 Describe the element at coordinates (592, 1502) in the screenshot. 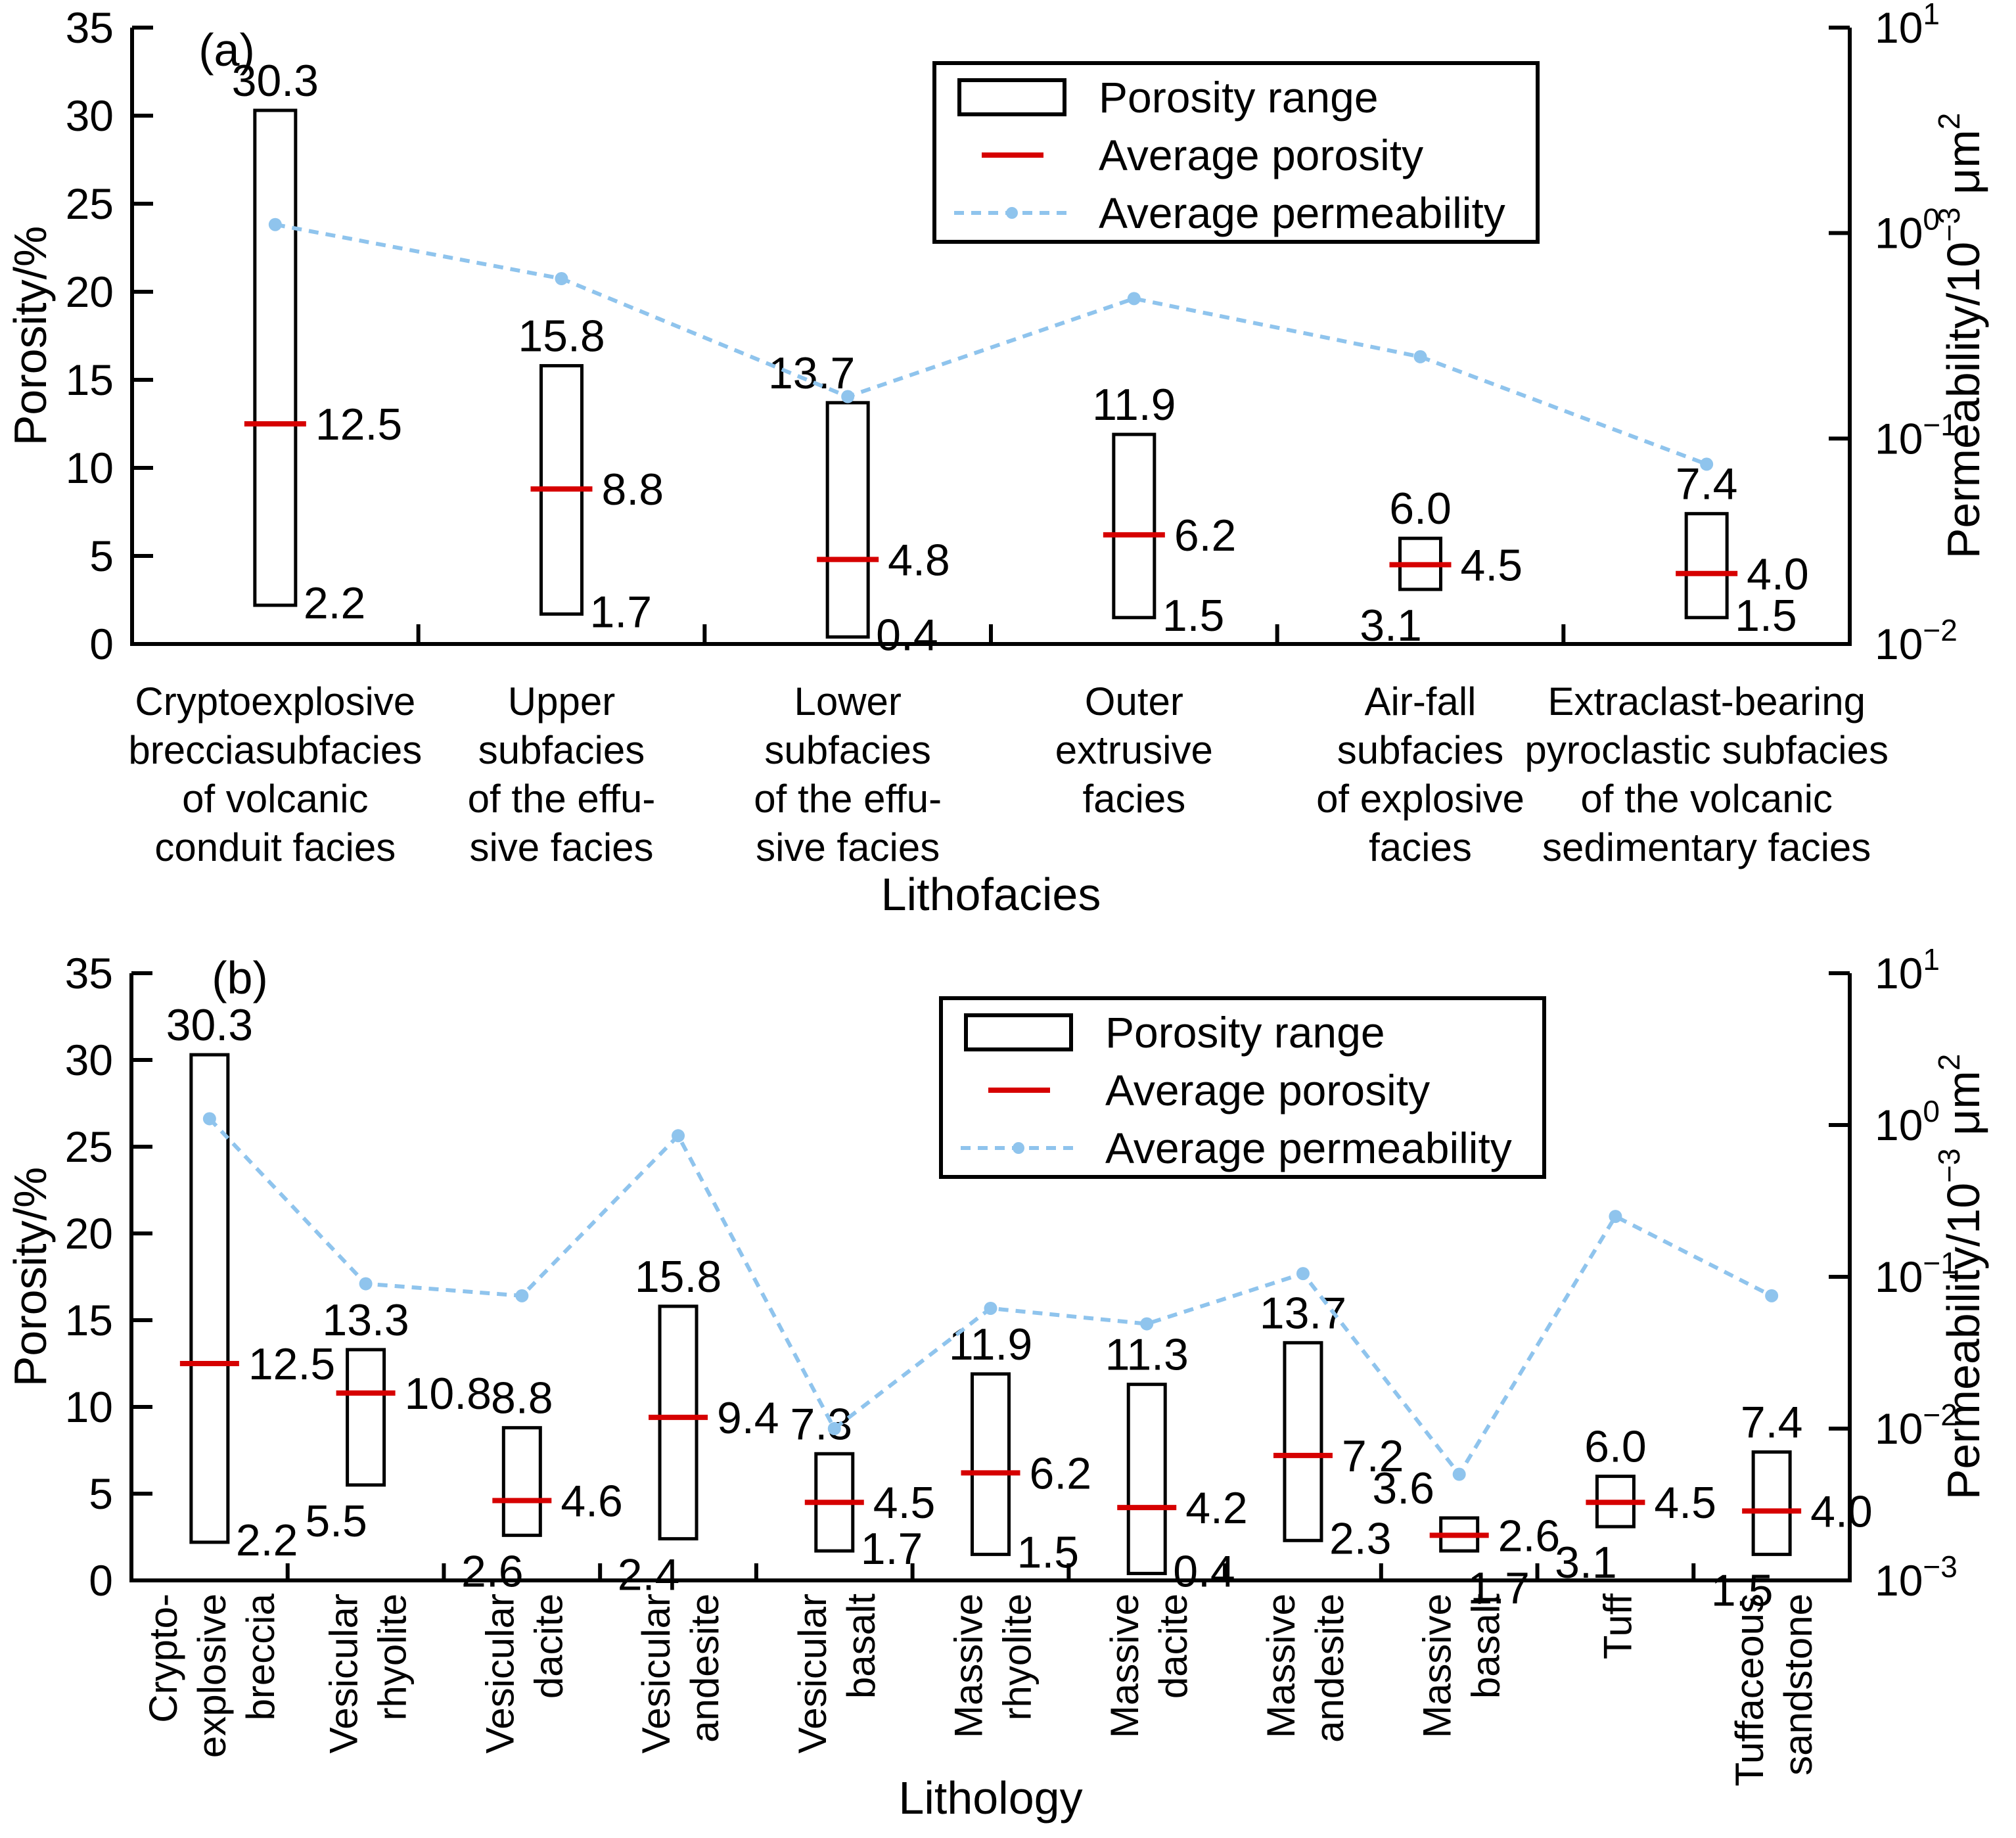

I see `average-porosity-label: 4.6` at that location.